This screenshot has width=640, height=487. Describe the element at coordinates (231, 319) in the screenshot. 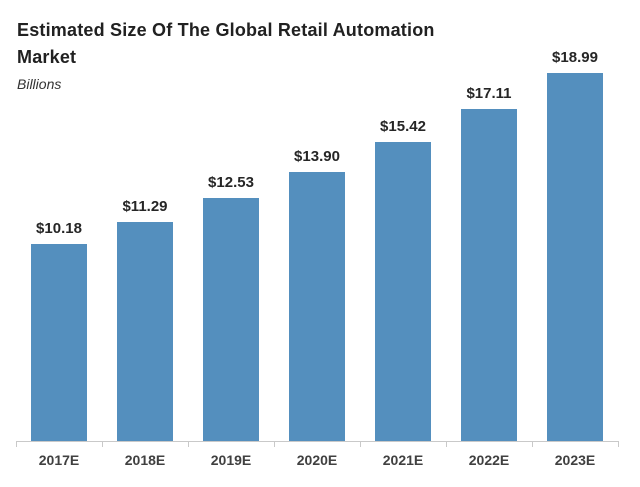

I see `bar-2019E` at that location.